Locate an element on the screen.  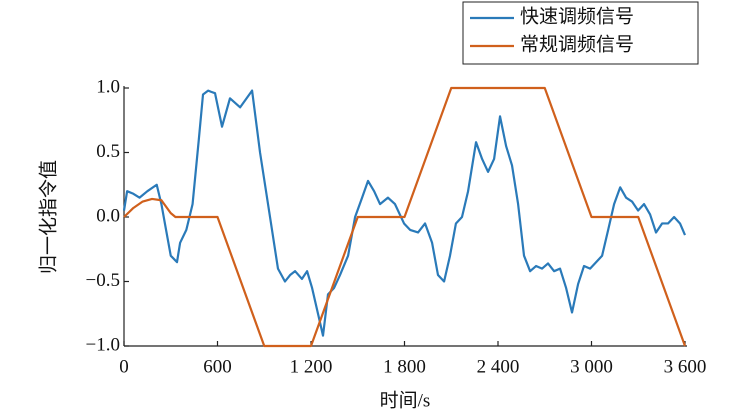
legend-box is located at coordinates (580, 33).